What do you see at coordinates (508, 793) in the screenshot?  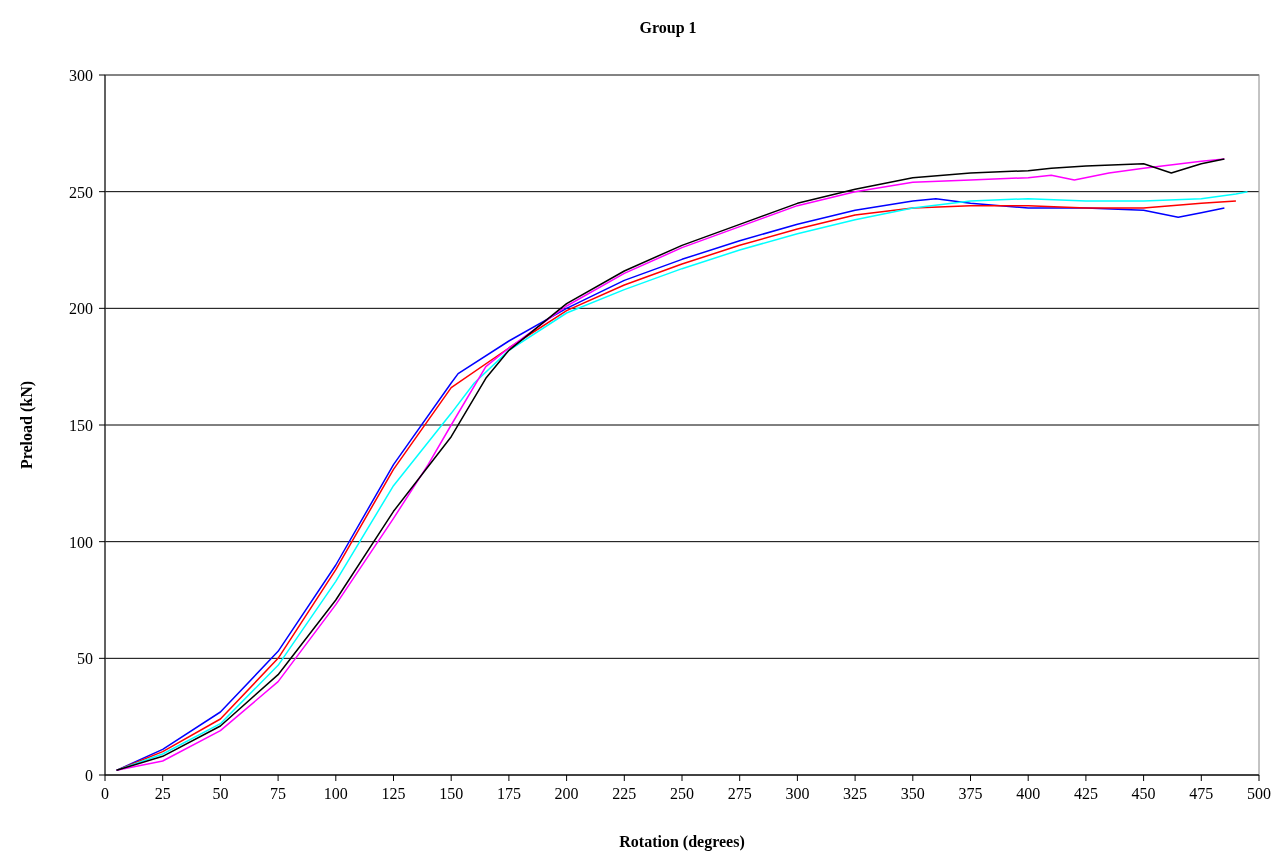 I see `x-tick-label: 175` at bounding box center [508, 793].